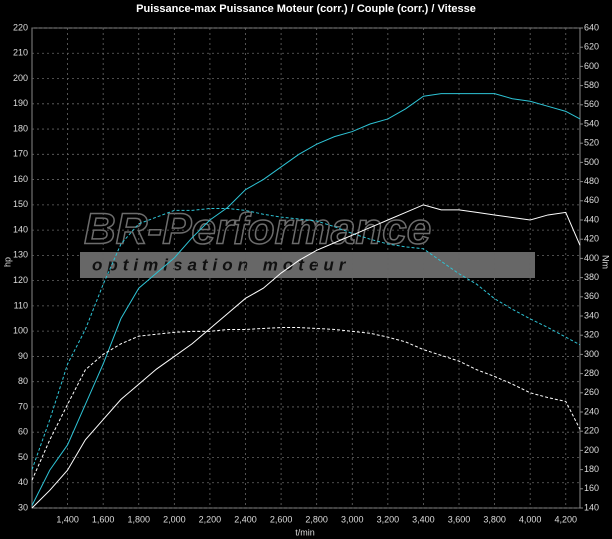 Image resolution: width=612 pixels, height=539 pixels. What do you see at coordinates (67, 519) in the screenshot?
I see `x-tick-label: 1,400` at bounding box center [67, 519].